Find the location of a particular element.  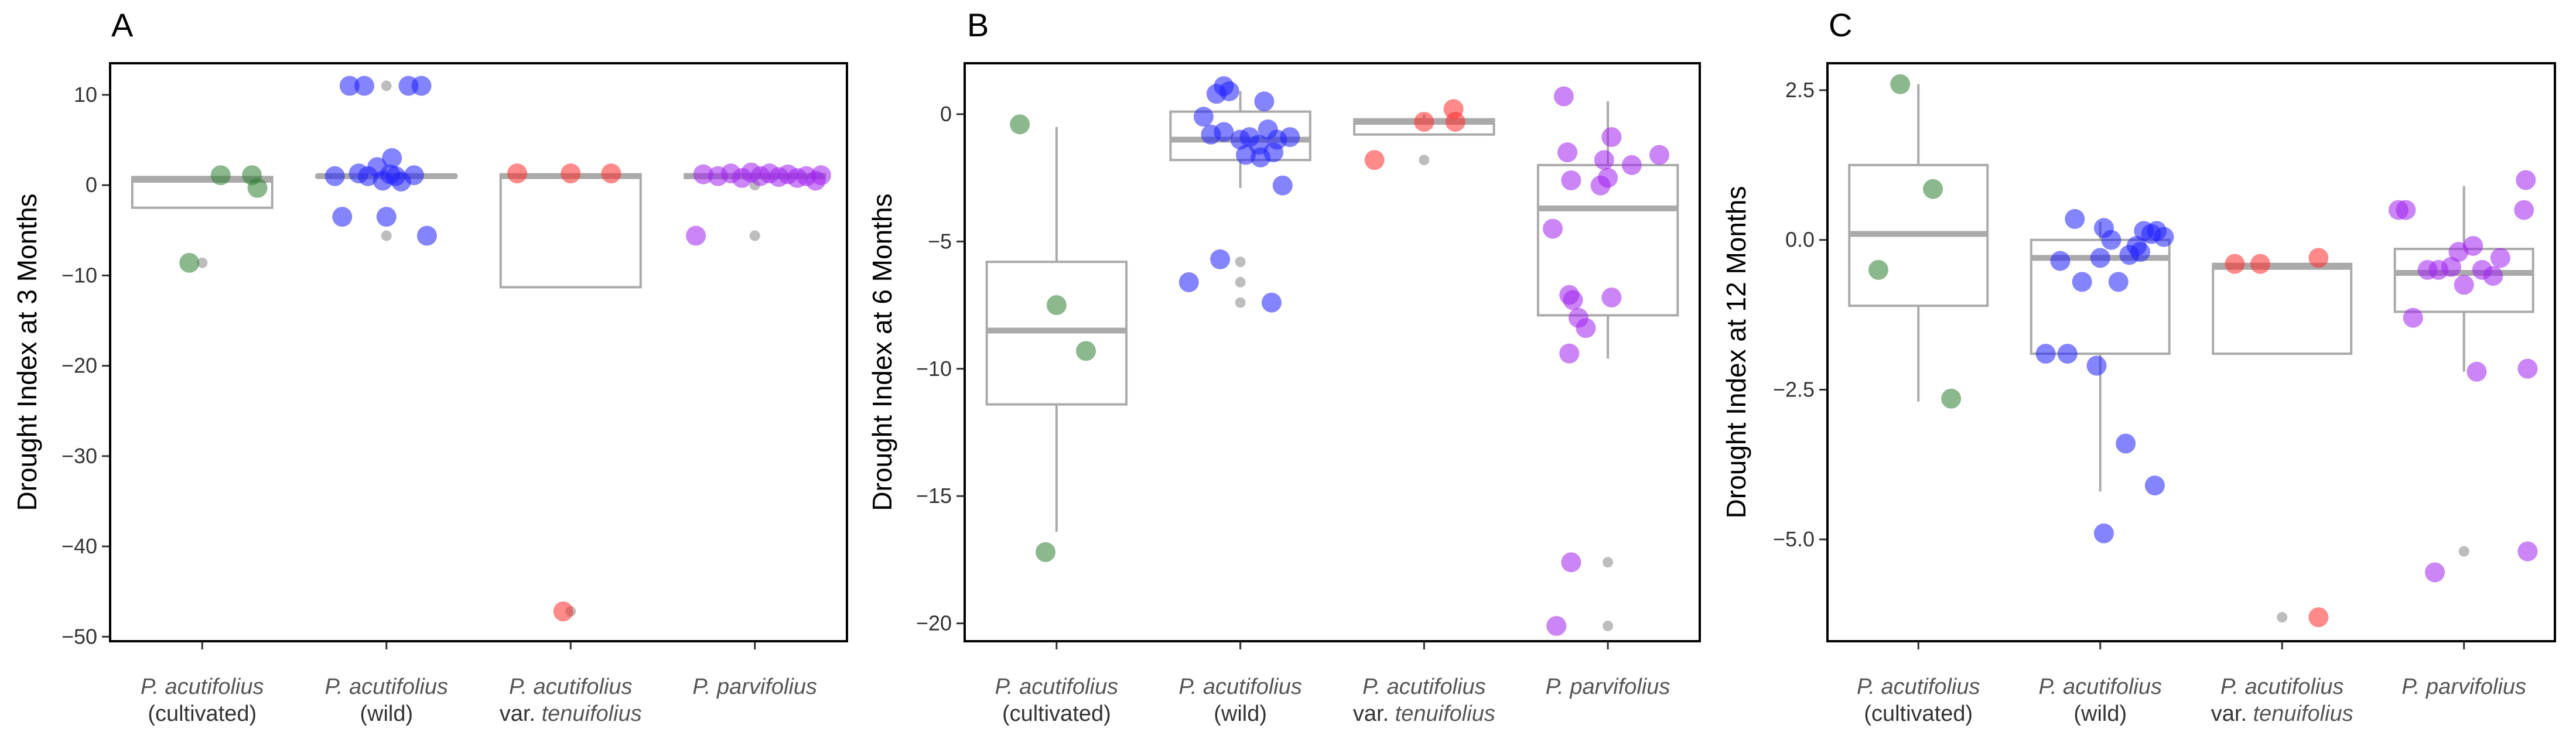

y-tick-label: 0 is located at coordinates (946, 114).